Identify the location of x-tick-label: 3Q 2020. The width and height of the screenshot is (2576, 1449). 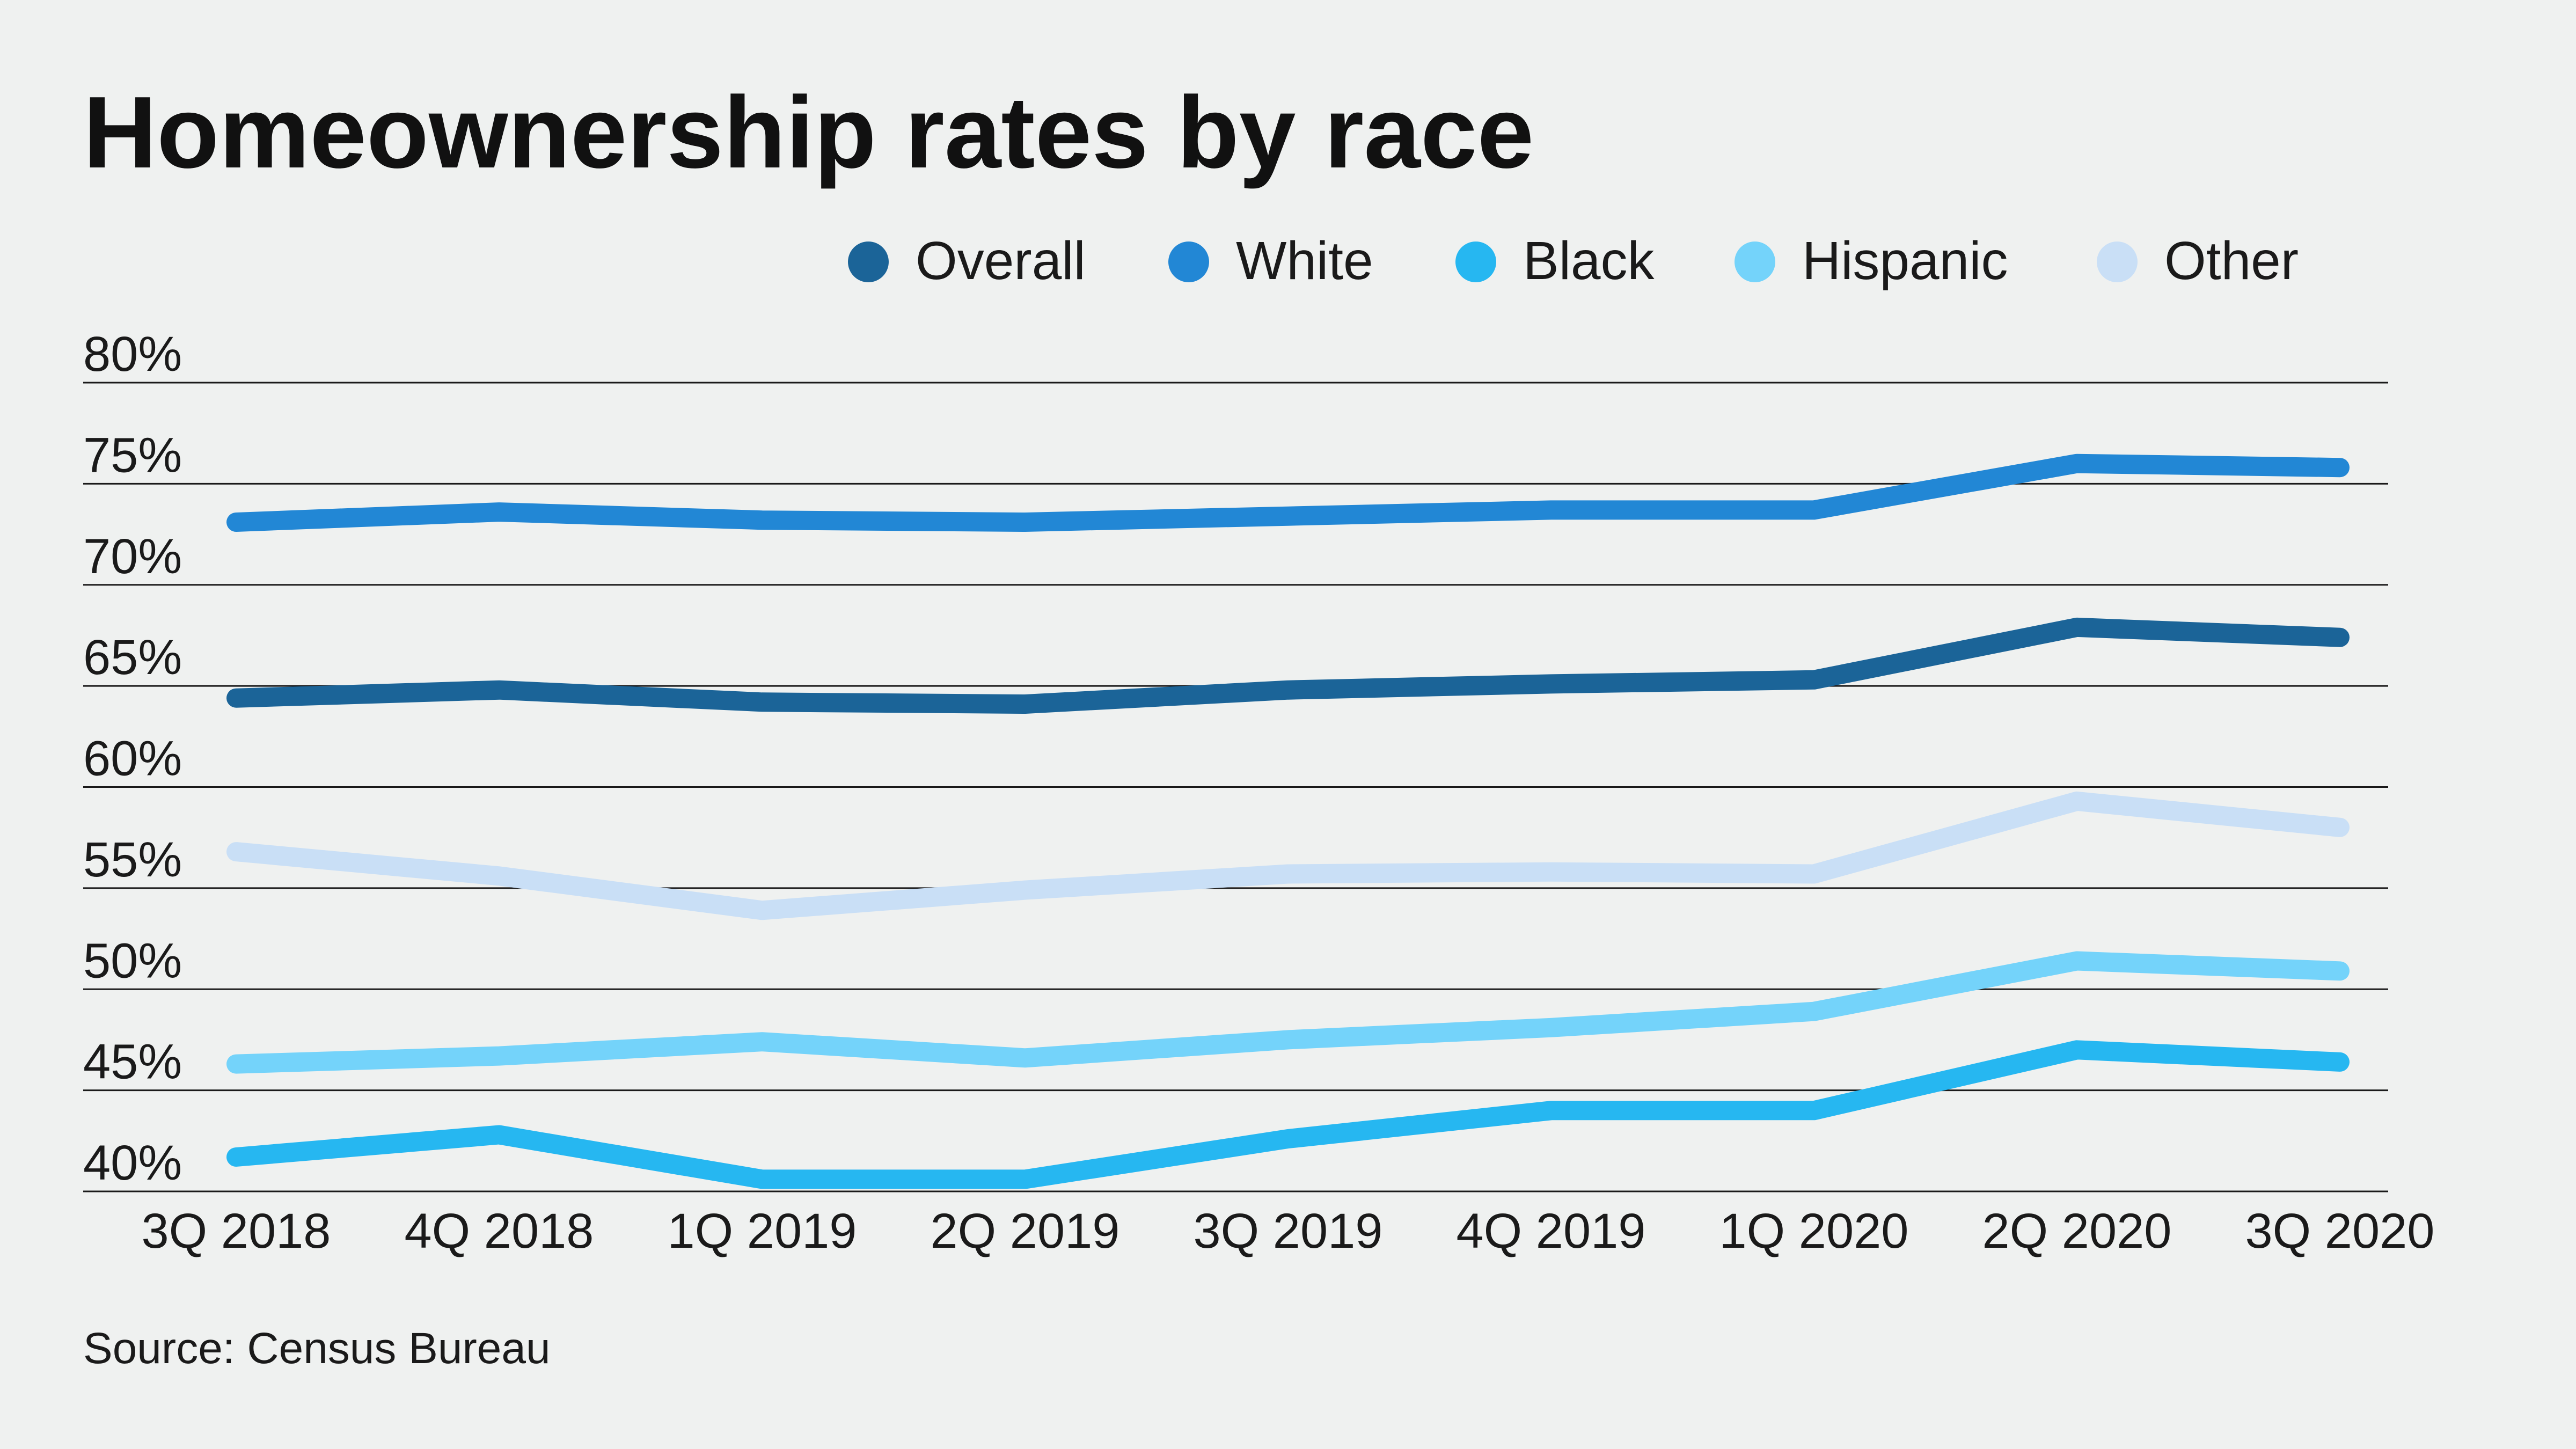
(2340, 1231).